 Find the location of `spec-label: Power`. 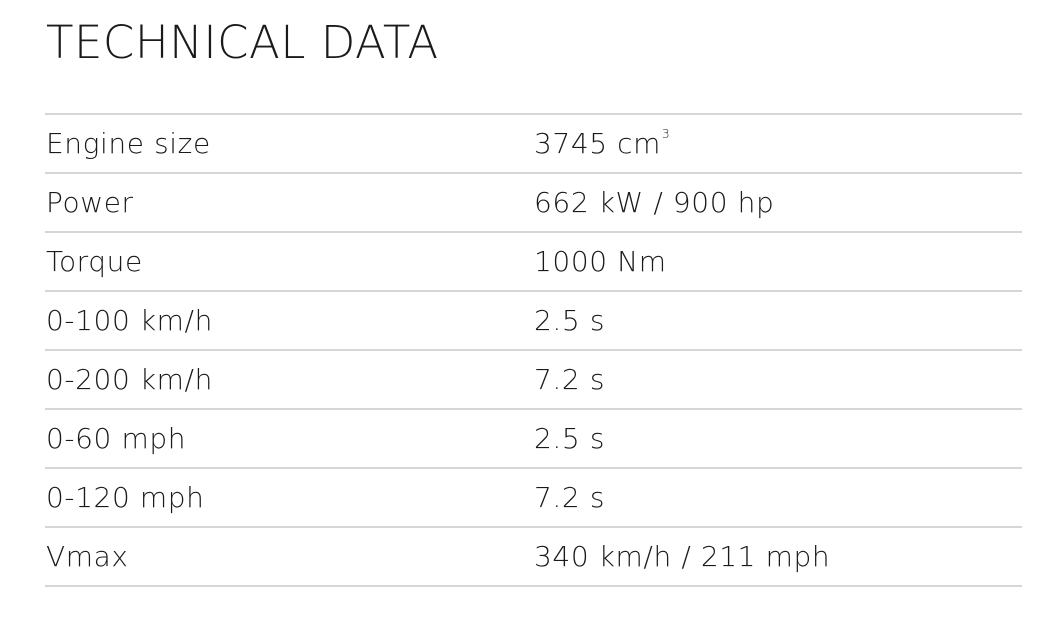

spec-label: Power is located at coordinates (90, 202).